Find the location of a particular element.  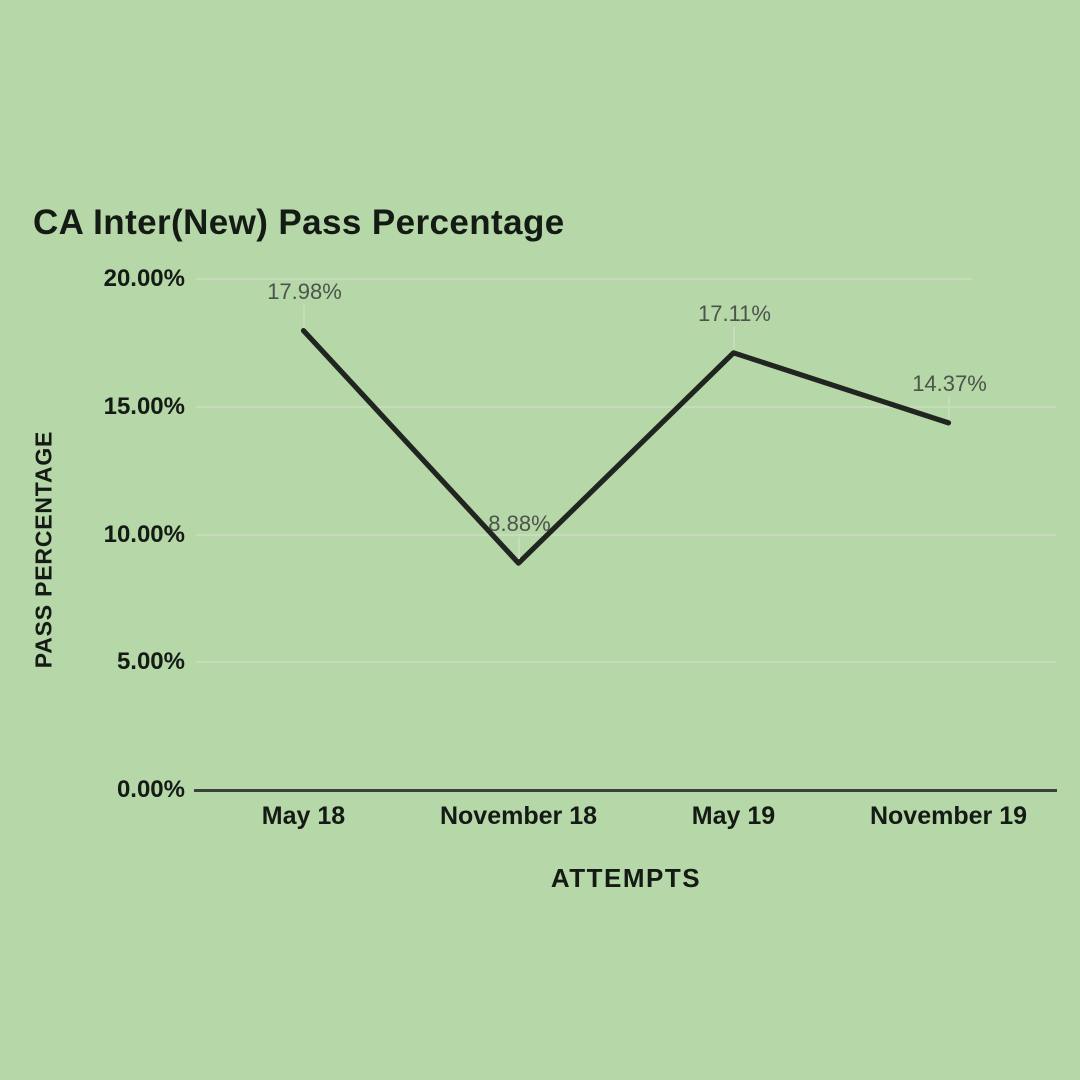

y-tick-label: 20.00% is located at coordinates (144, 278).